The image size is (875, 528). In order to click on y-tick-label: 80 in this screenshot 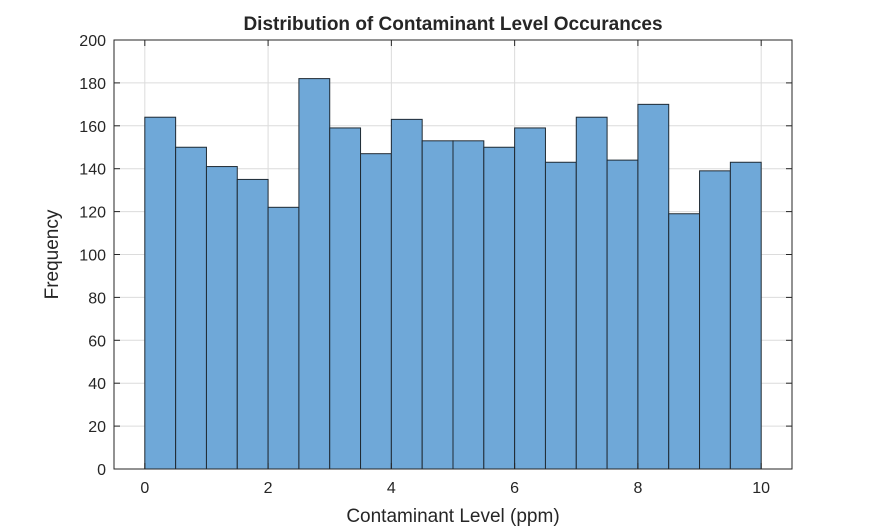, I will do `click(97, 298)`.